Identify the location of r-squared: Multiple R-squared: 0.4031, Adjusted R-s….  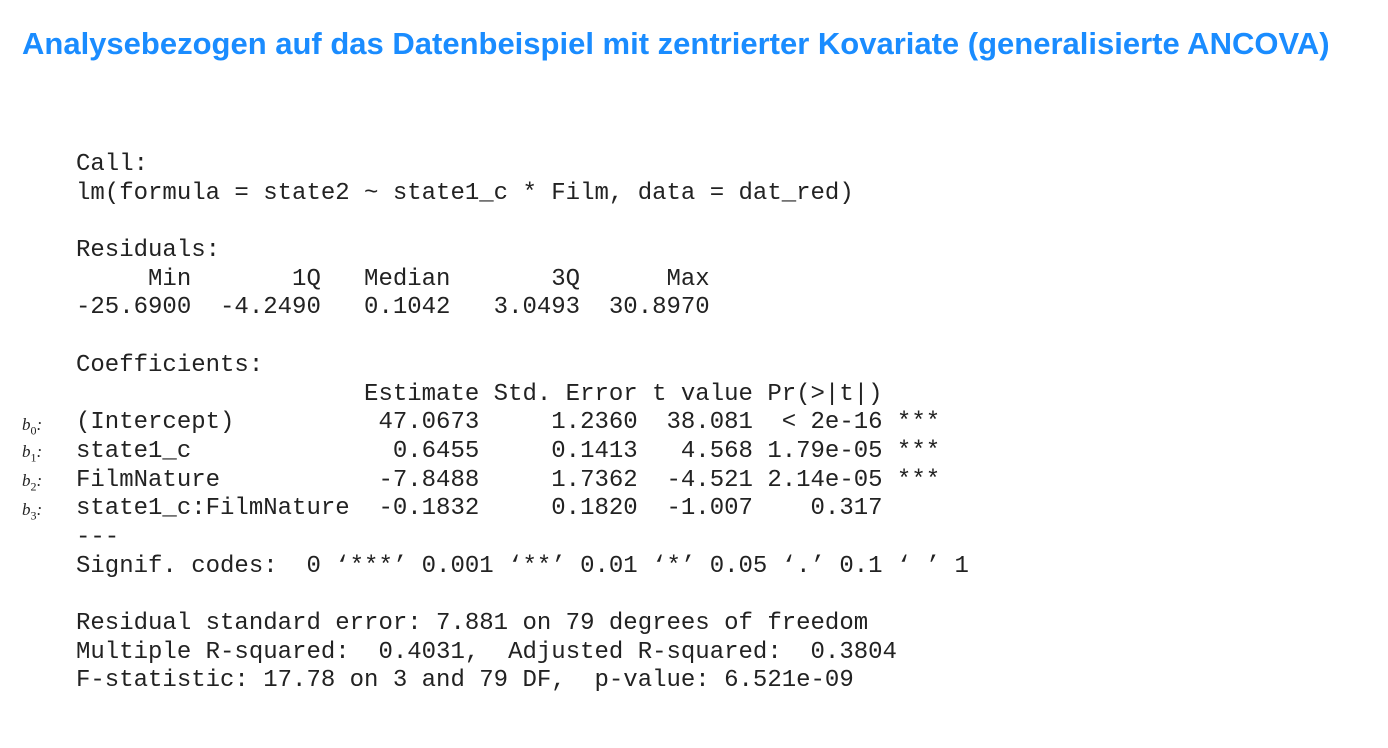
(494, 652).